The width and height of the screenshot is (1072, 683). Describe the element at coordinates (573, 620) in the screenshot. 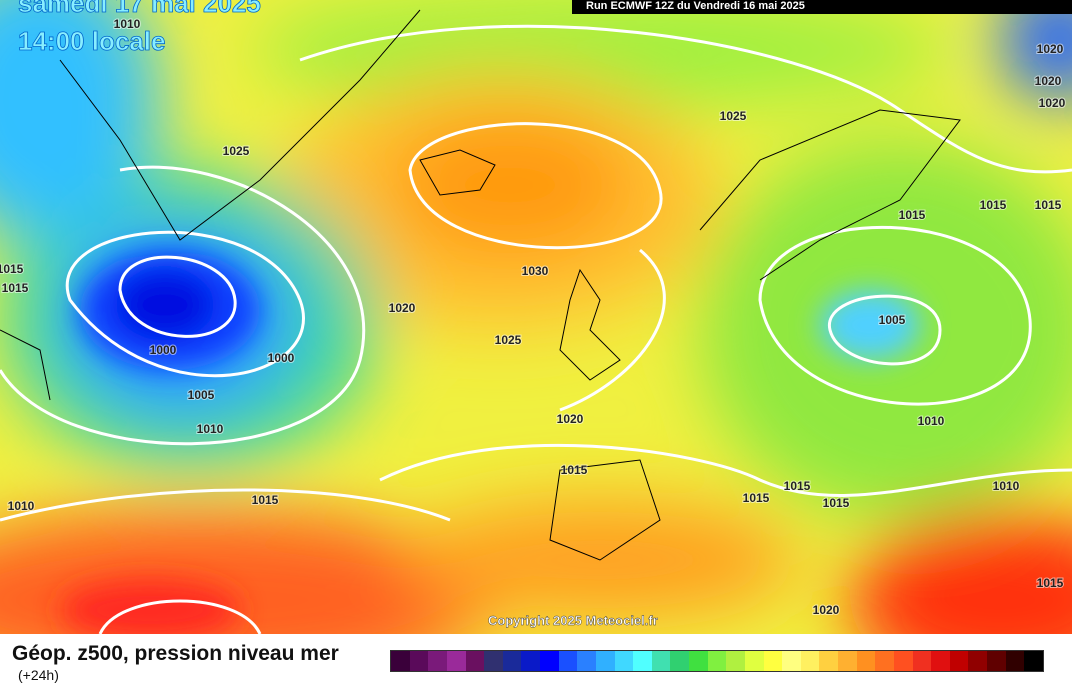

I see `copyright: Copyright 2025 Meteociel.fr` at that location.